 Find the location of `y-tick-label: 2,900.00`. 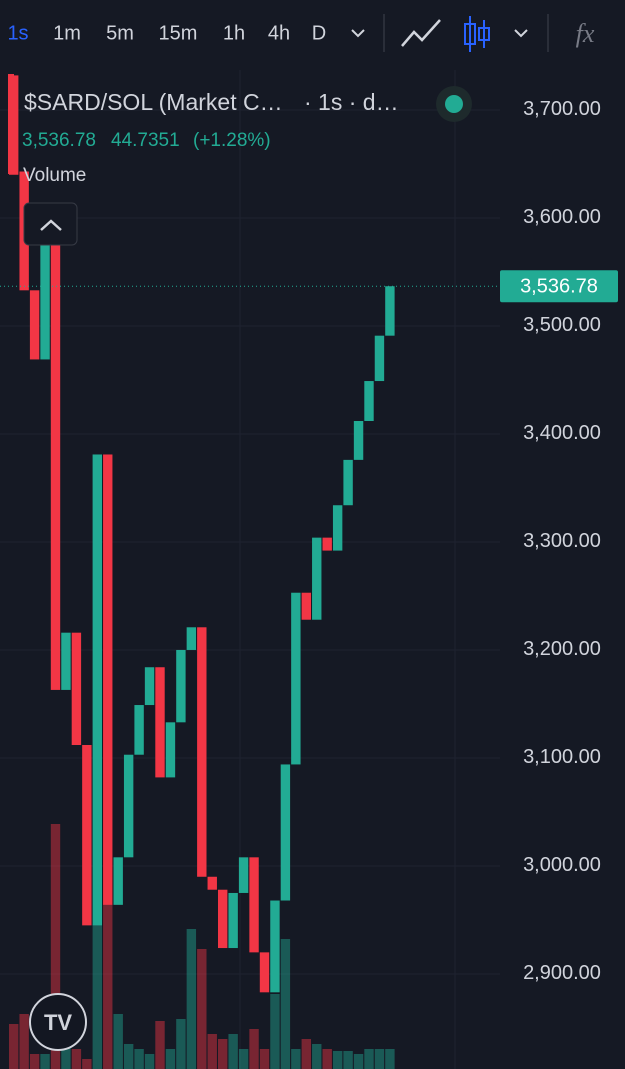

y-tick-label: 2,900.00 is located at coordinates (562, 973).